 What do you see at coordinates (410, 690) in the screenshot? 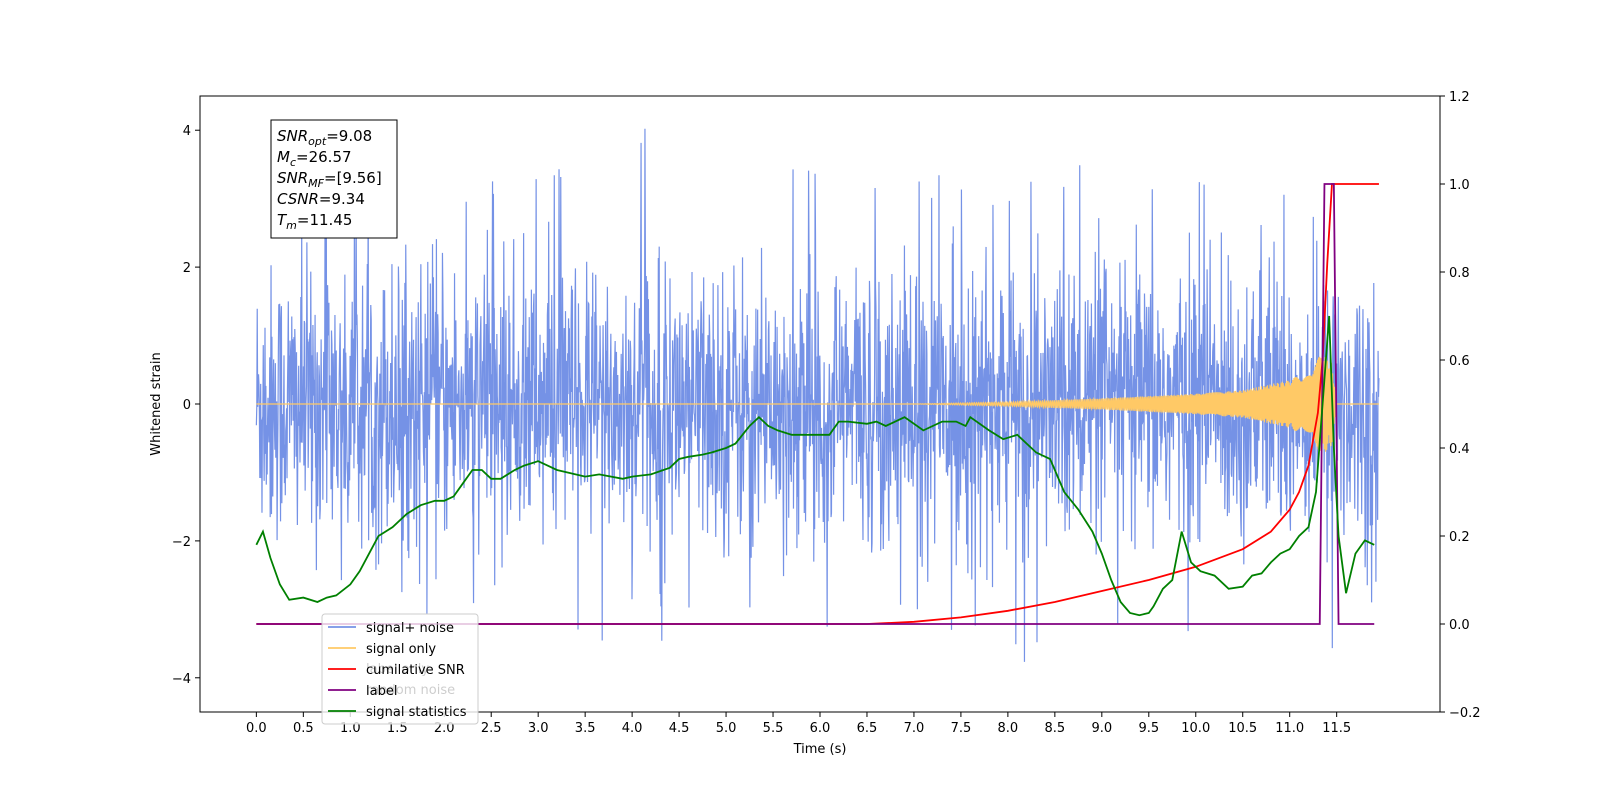
I see `legend-hidden-label: random noise` at bounding box center [410, 690].